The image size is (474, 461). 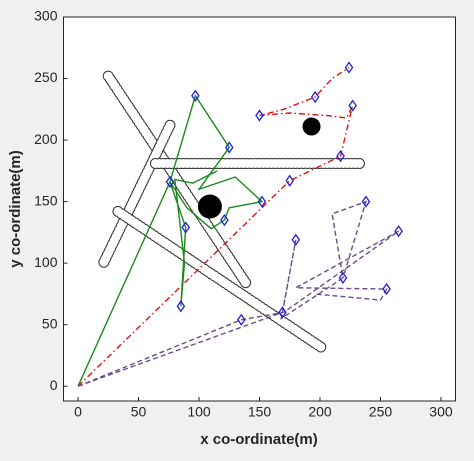 I want to click on y-tick-label: 50, so click(x=50, y=323).